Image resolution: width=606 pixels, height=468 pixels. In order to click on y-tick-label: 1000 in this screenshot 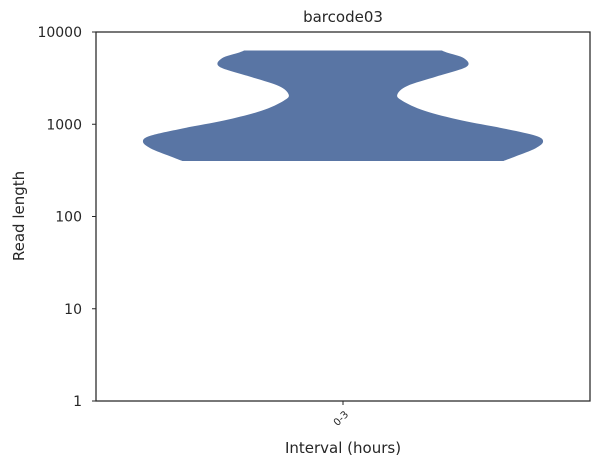, I will do `click(64, 125)`.